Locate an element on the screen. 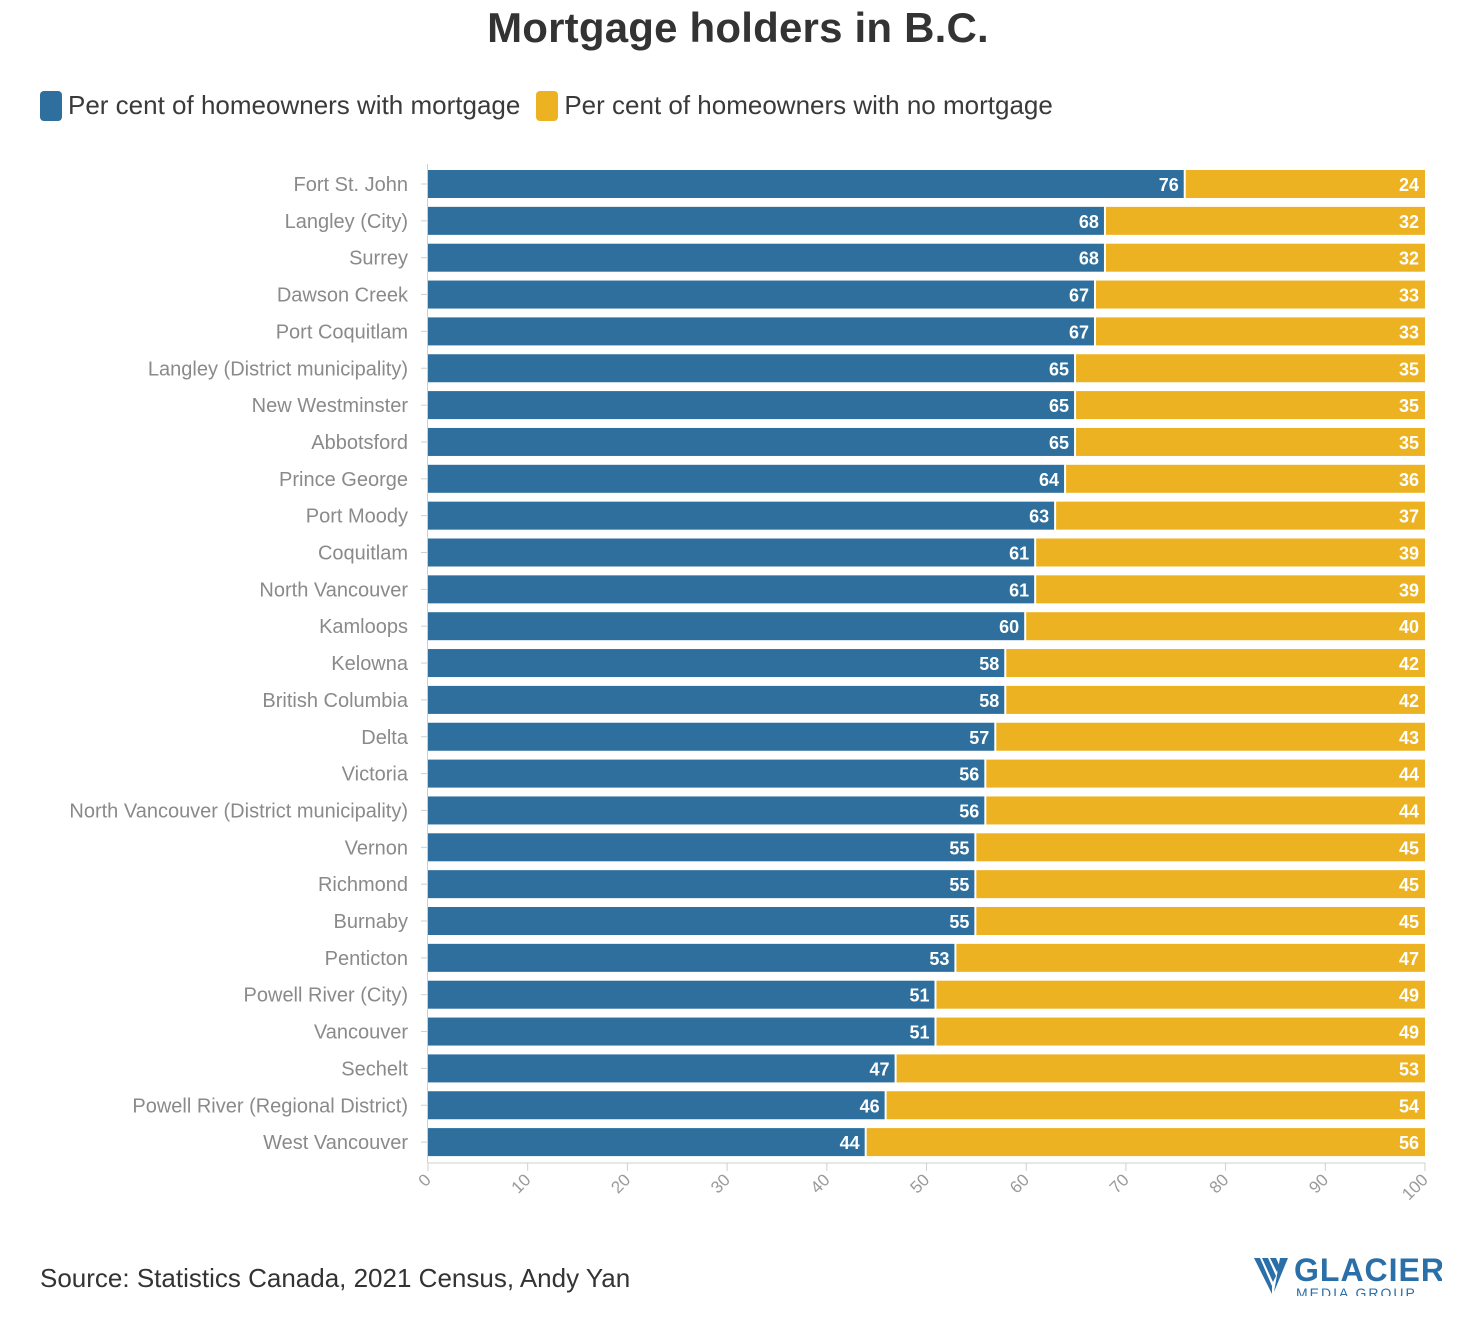 The image size is (1476, 1330). legend-item-no-mortgage: Per cent of homeowners with no mortgage is located at coordinates (794, 105).